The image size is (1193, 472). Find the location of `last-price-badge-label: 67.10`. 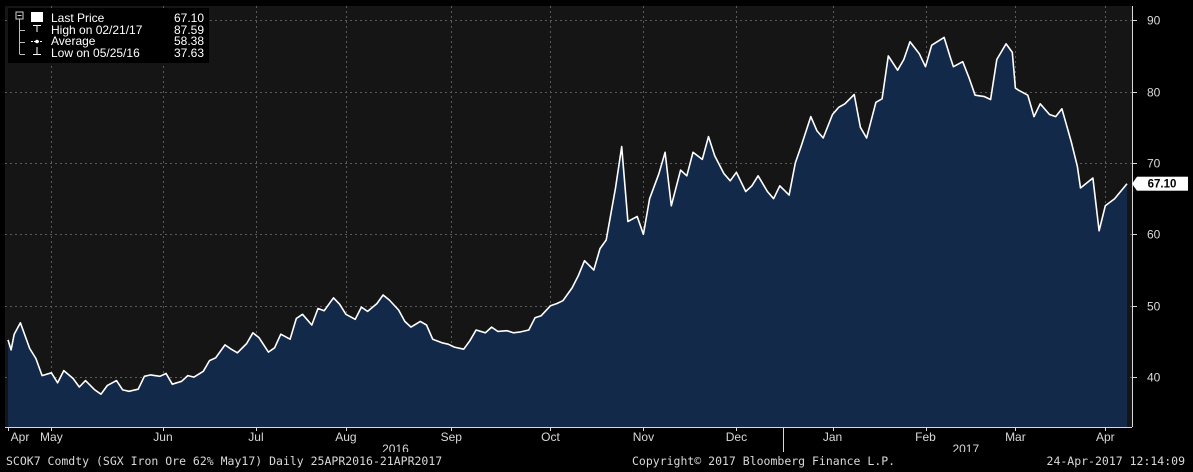

last-price-badge-label: 67.10 is located at coordinates (1162, 185).